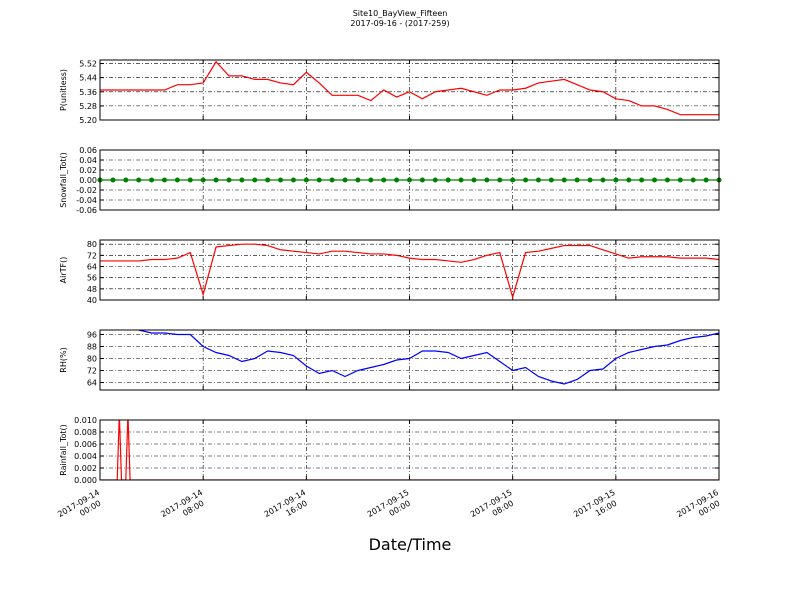 The image size is (800, 600). What do you see at coordinates (63, 90) in the screenshot?
I see `y-axis-label: P(unitless)` at bounding box center [63, 90].